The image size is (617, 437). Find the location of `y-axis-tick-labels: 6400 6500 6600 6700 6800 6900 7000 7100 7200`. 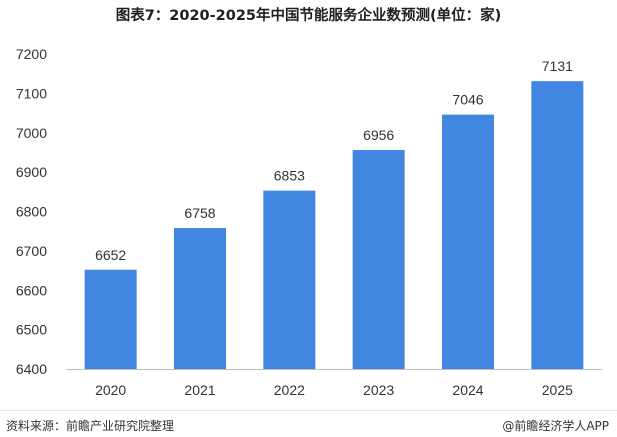

y-axis-tick-labels: 6400 6500 6600 6700 6800 6900 7000 7100 7200 is located at coordinates (31, 211).